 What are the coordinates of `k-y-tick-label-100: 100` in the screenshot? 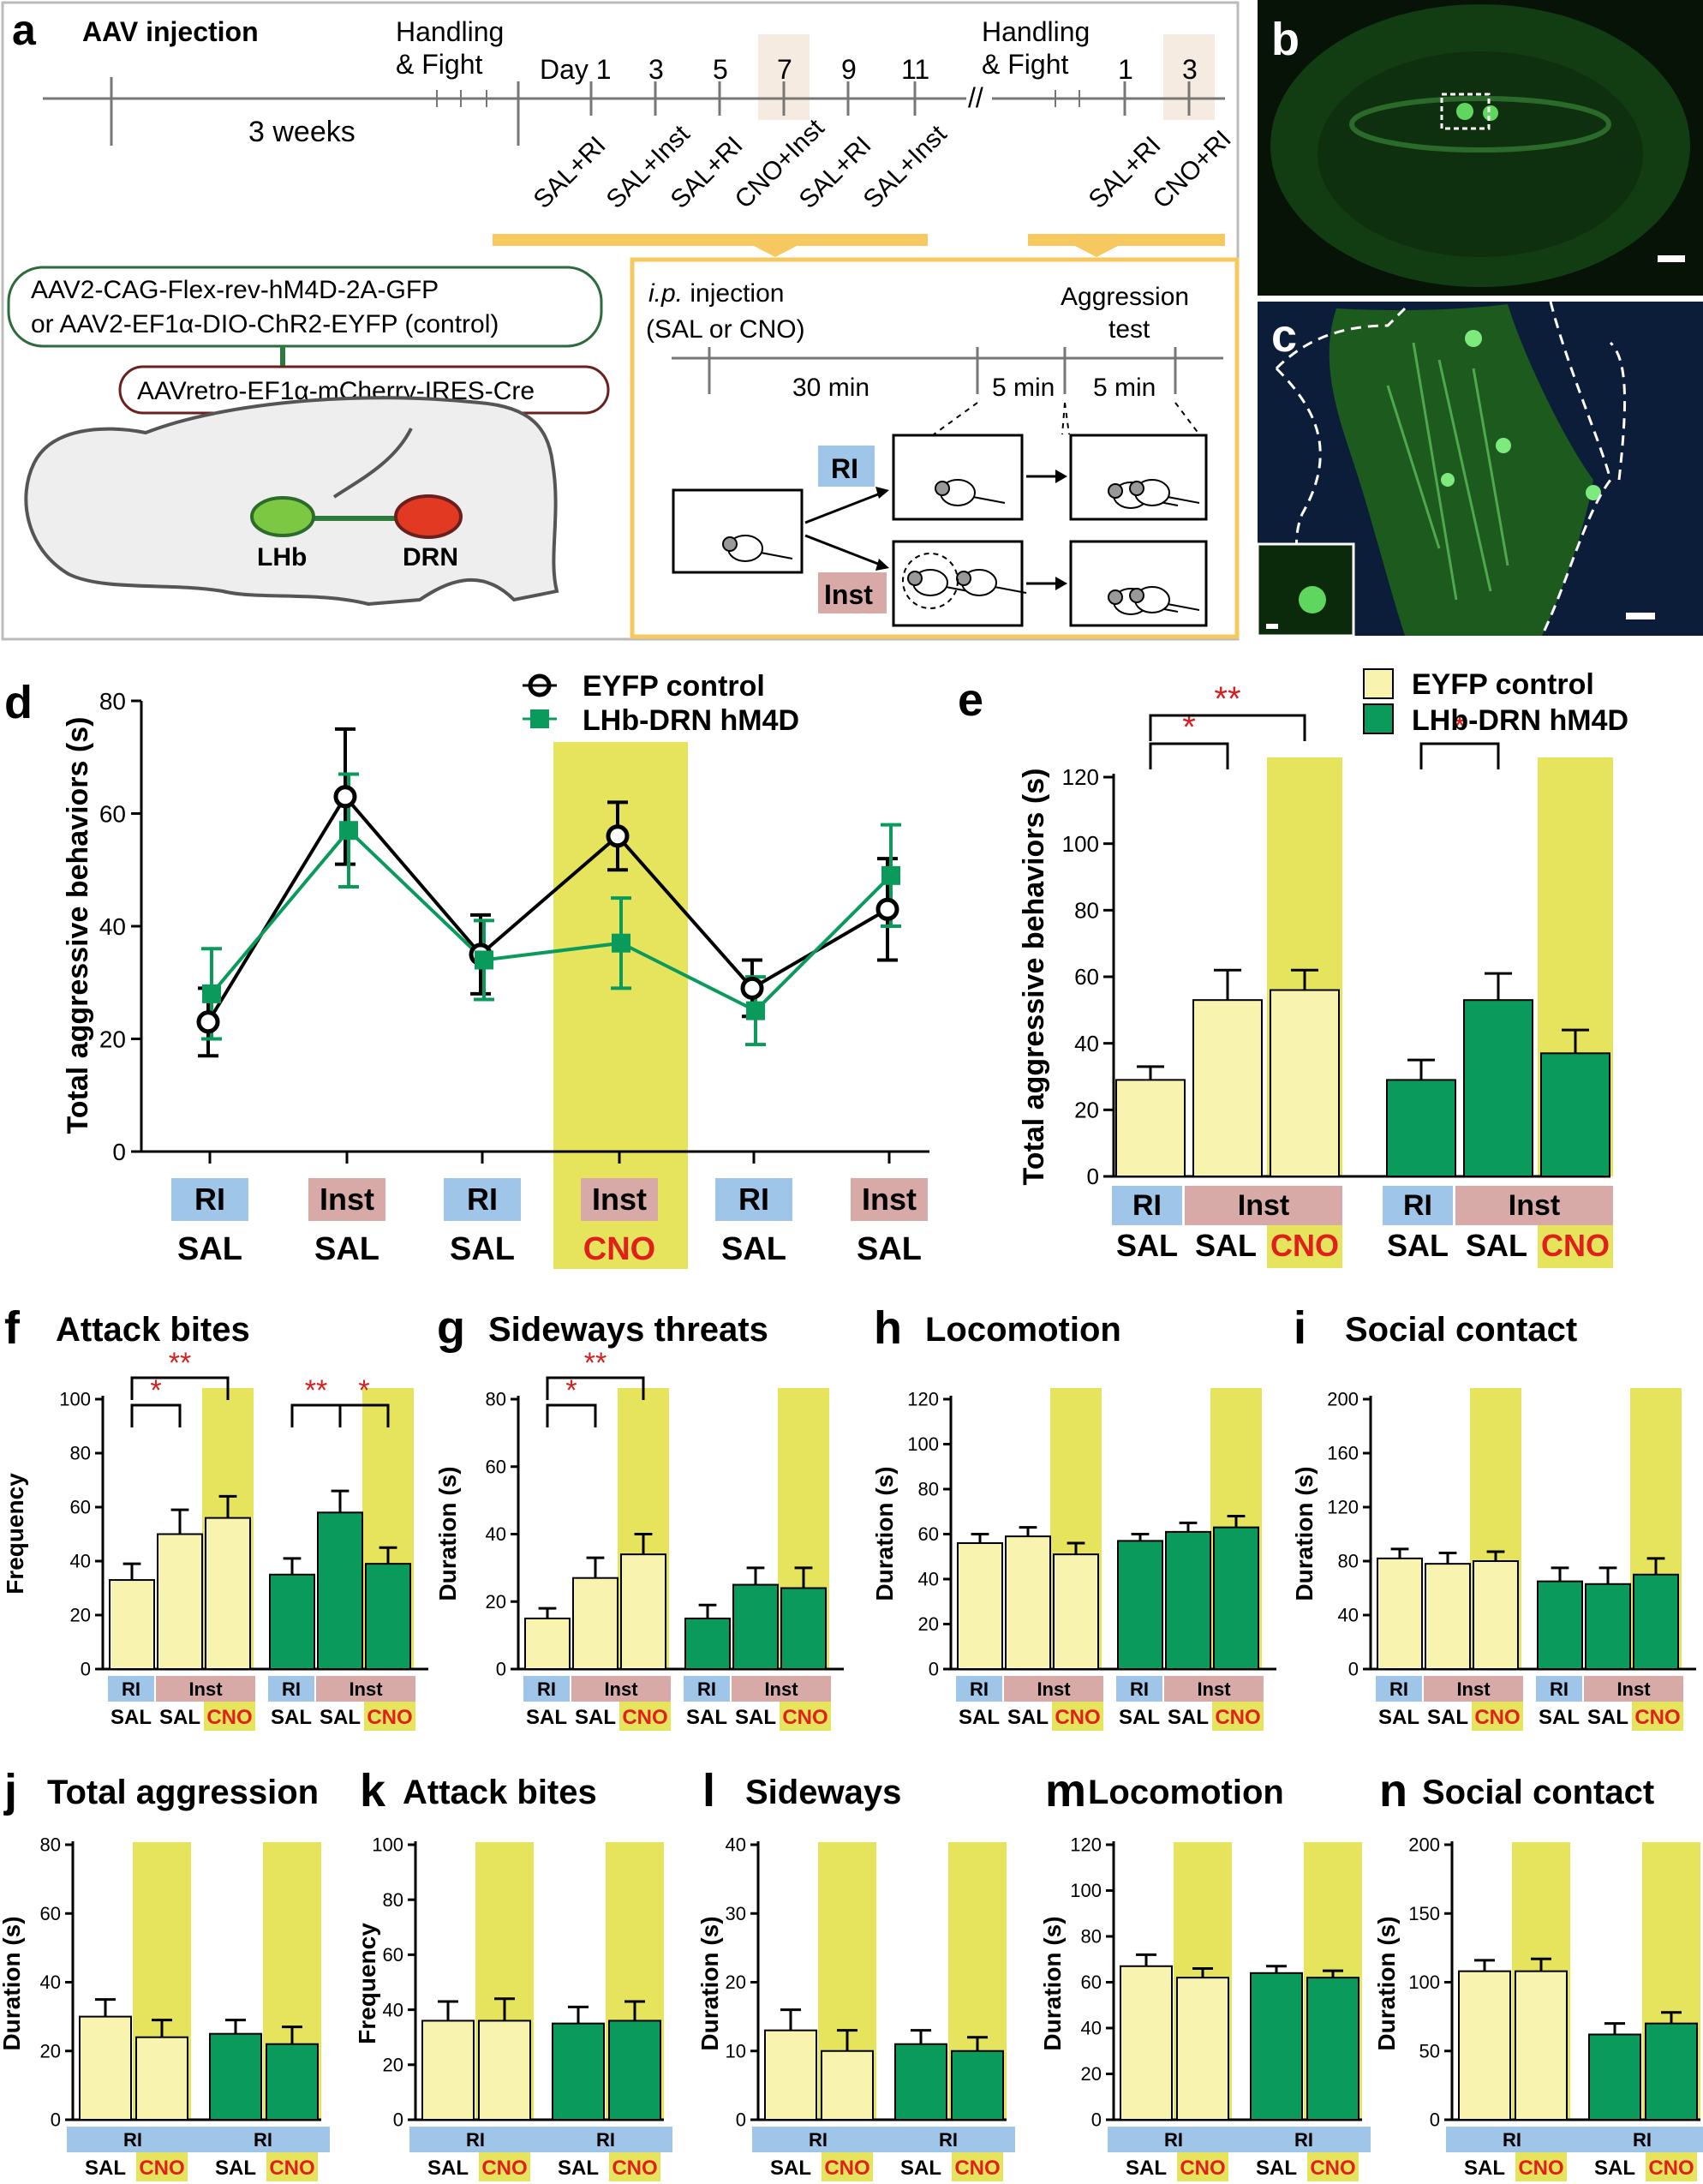 It's located at (388, 1845).